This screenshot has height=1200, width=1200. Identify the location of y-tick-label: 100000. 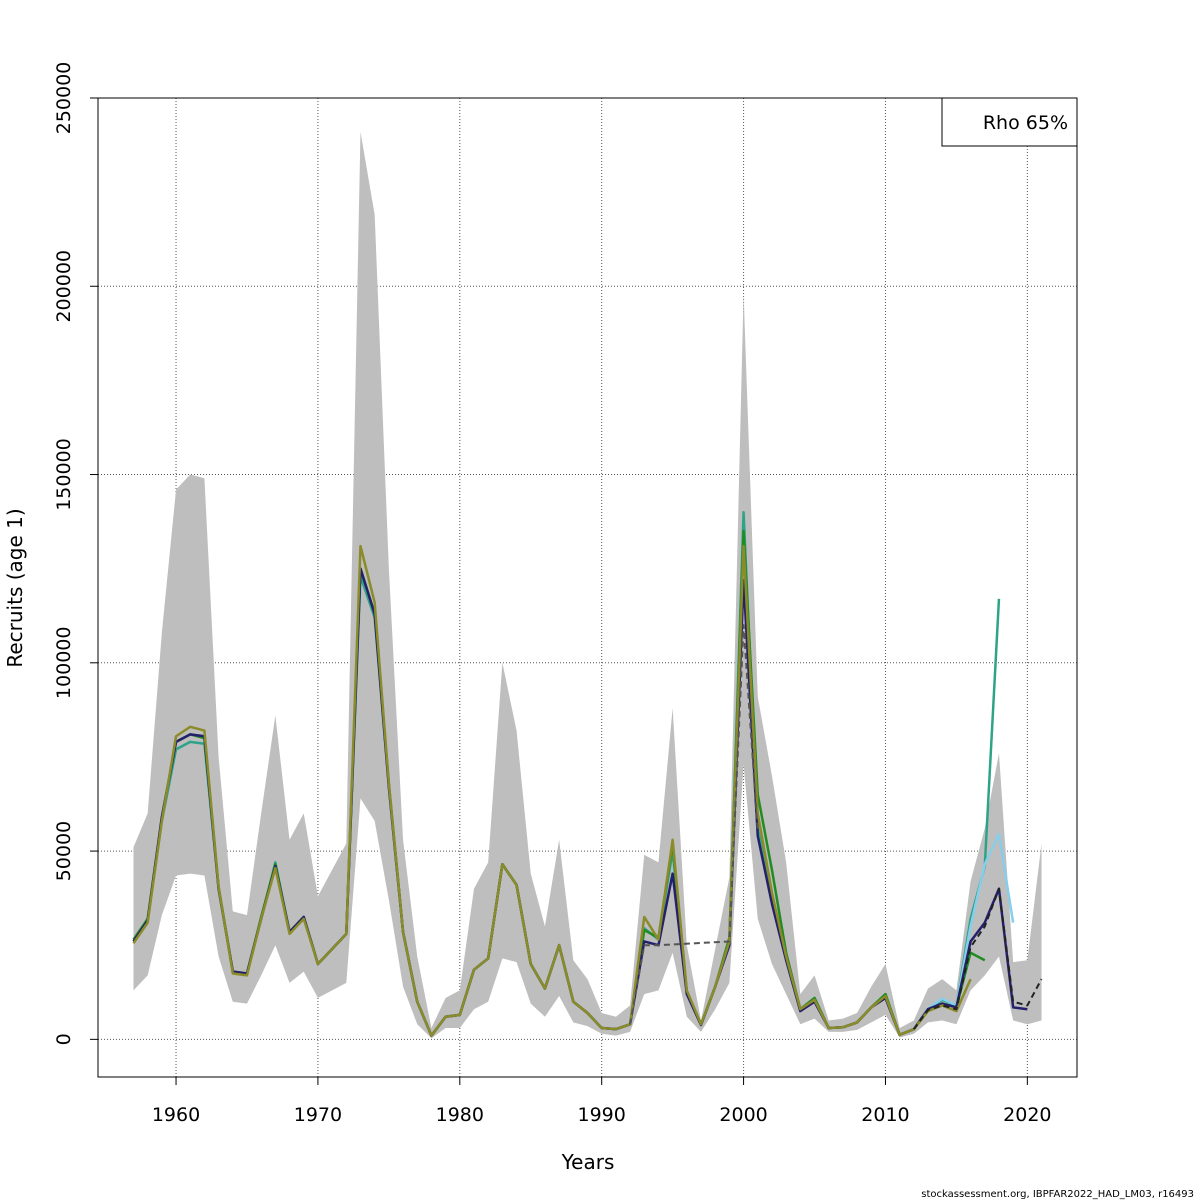
(64, 663).